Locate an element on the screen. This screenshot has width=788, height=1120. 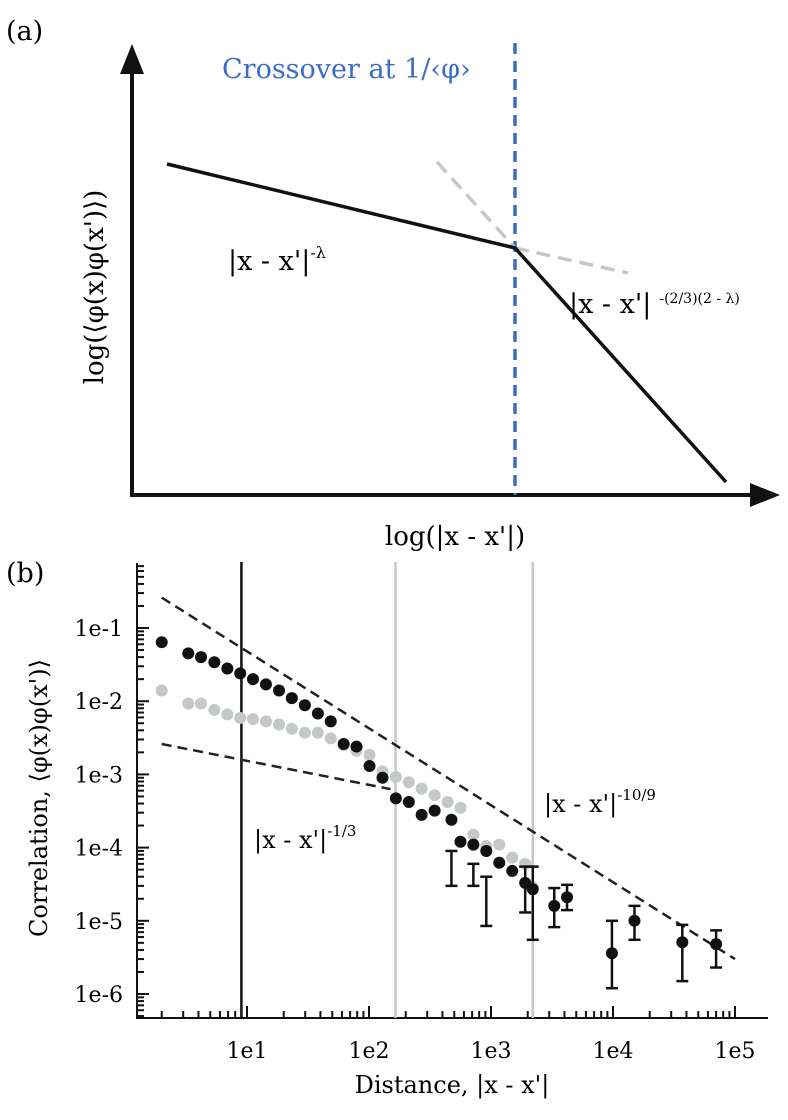
panel-a-law-left: |x - x'|-λ is located at coordinates (277, 260).